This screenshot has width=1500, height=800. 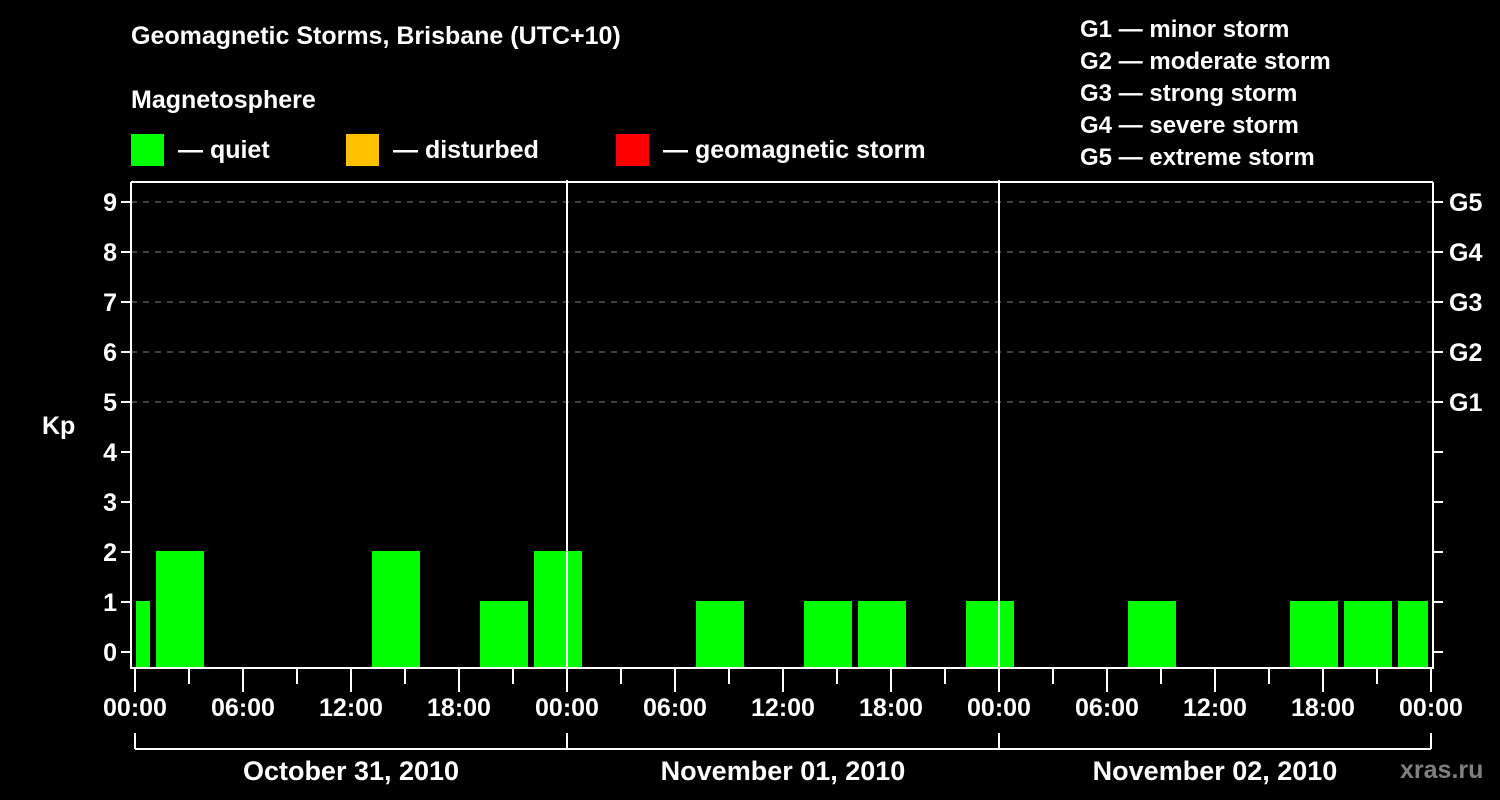 I want to click on g-scale-item: G1 — minor storm, so click(x=1185, y=29).